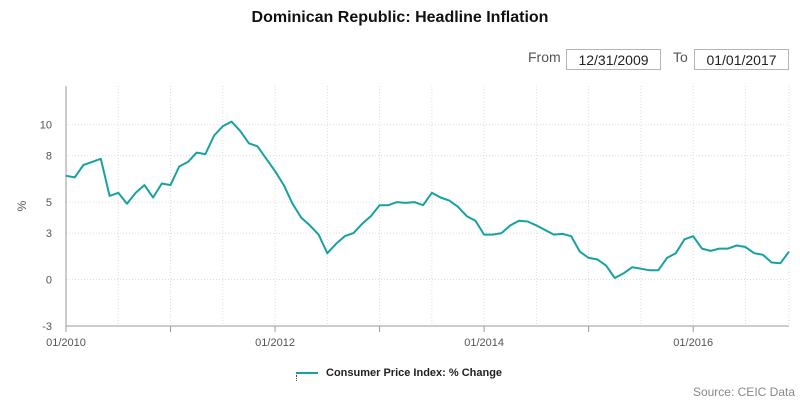 The width and height of the screenshot is (800, 404). What do you see at coordinates (613, 59) in the screenshot?
I see `from-date-field: 12/31/2009` at bounding box center [613, 59].